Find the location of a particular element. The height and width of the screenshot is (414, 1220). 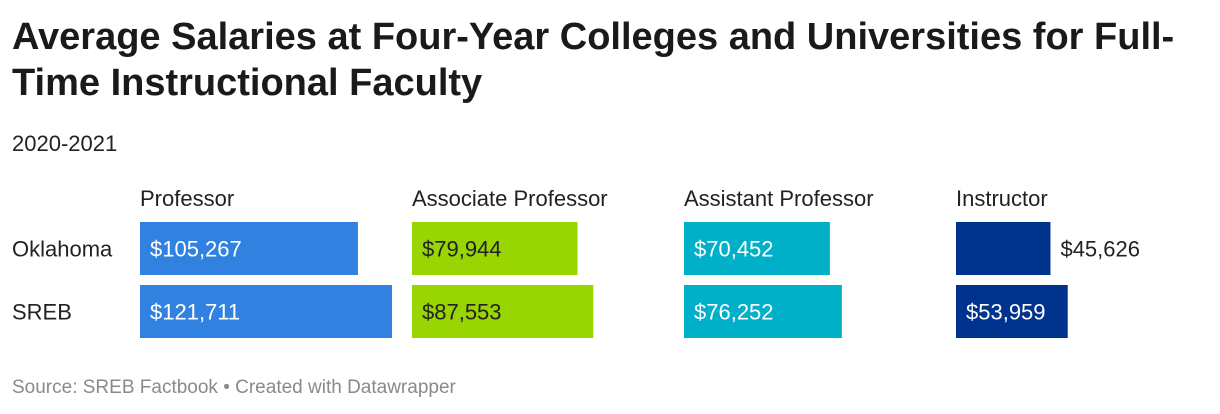

value-label-professor-oklahoma: $105,267 is located at coordinates (196, 249).